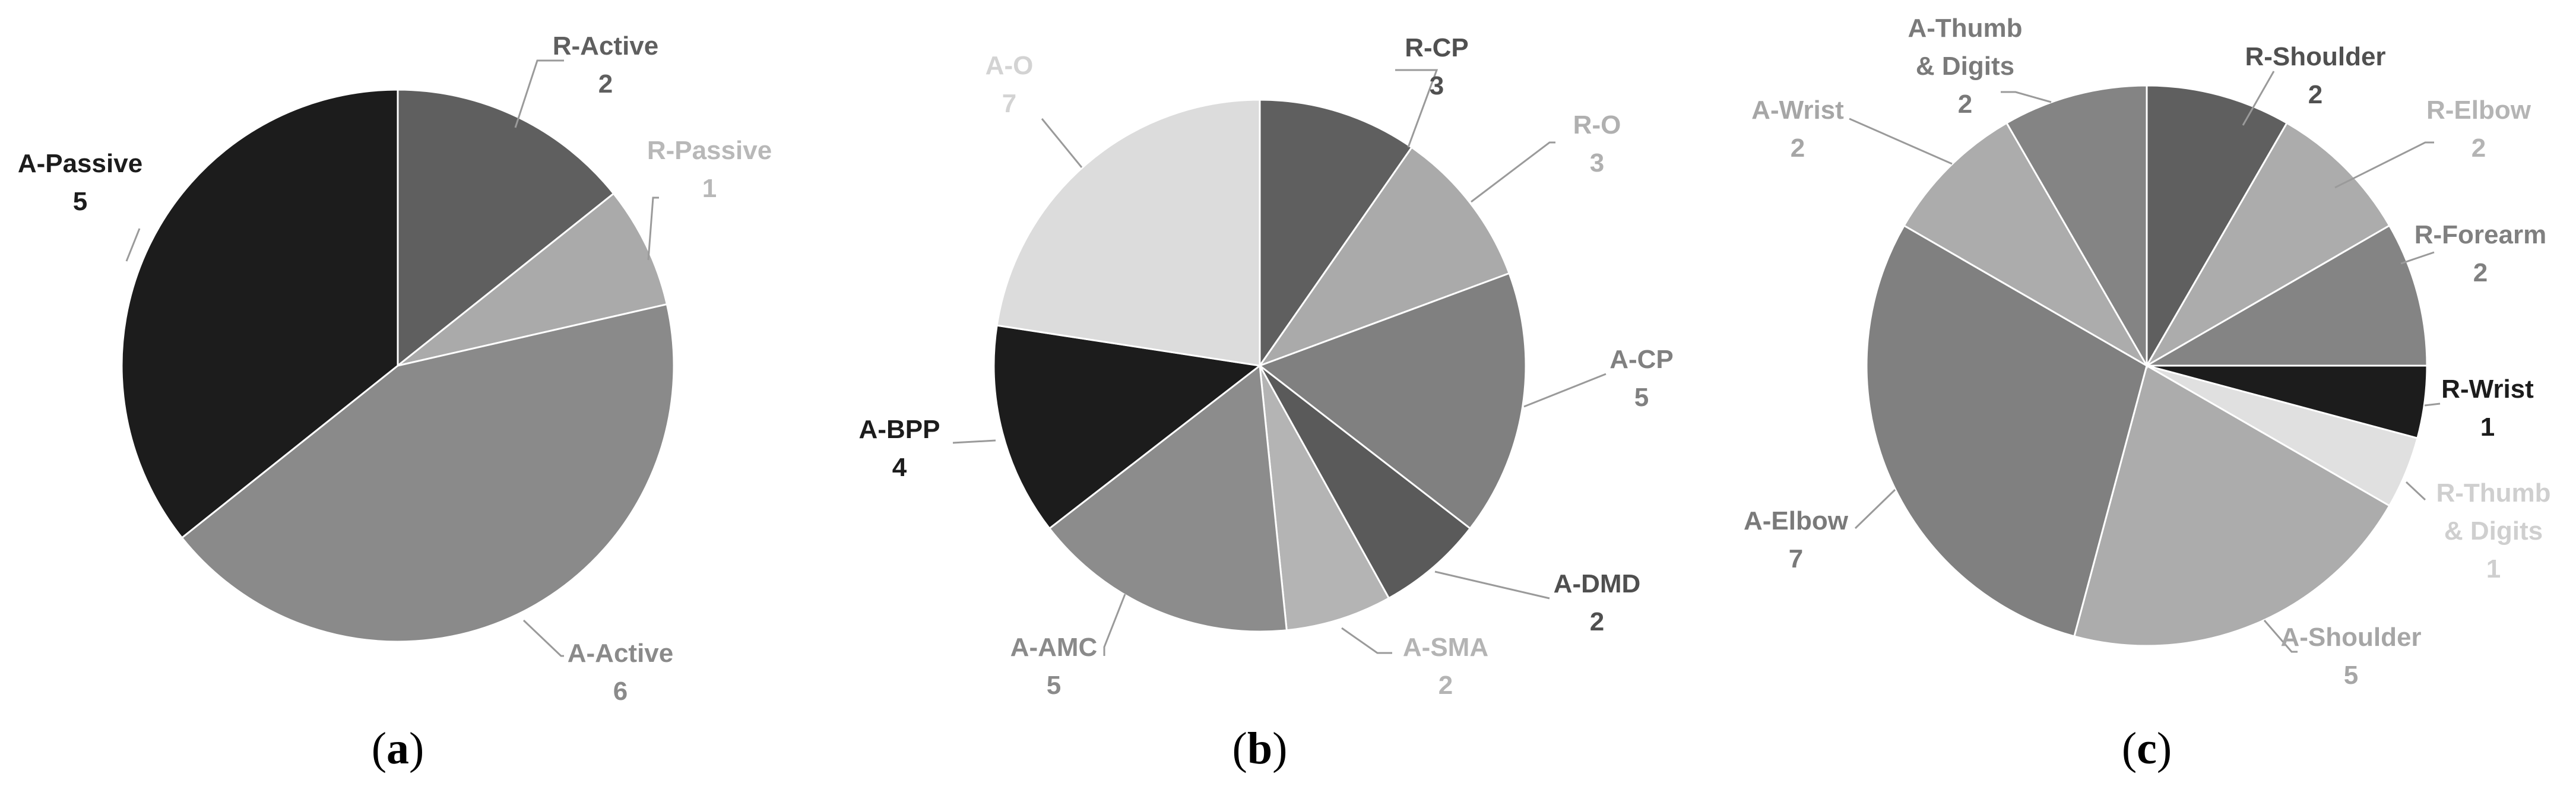 Image resolution: width=2576 pixels, height=799 pixels. Describe the element at coordinates (539, 93) in the screenshot. I see `leader-line-r-active` at that location.